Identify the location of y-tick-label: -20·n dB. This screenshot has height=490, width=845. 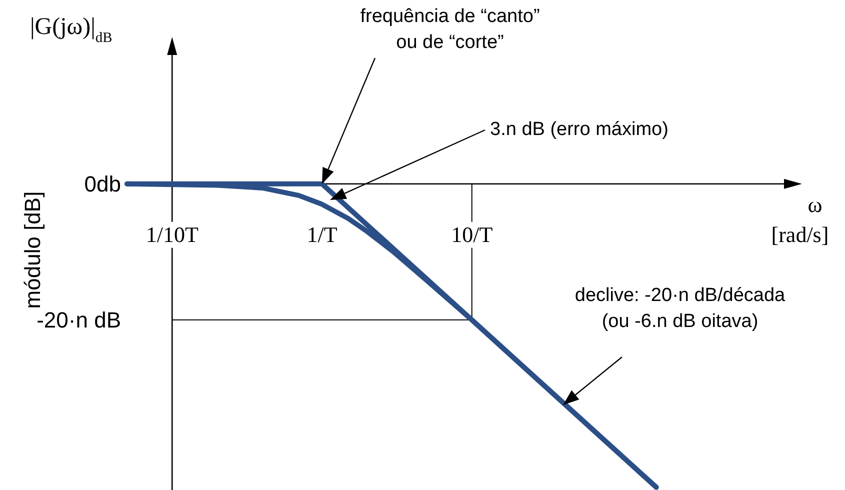
(78, 319).